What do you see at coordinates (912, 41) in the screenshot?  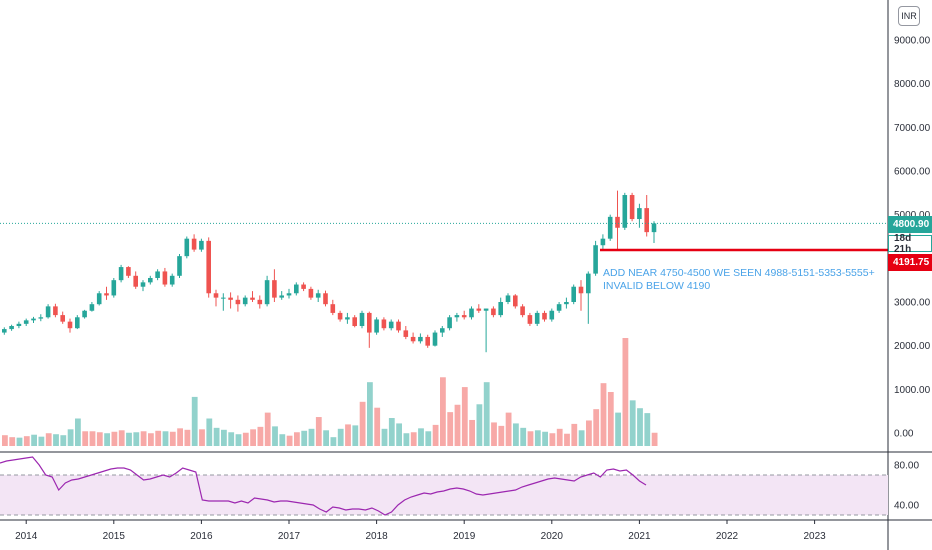 I see `price-tick-label: 9000.00` at bounding box center [912, 41].